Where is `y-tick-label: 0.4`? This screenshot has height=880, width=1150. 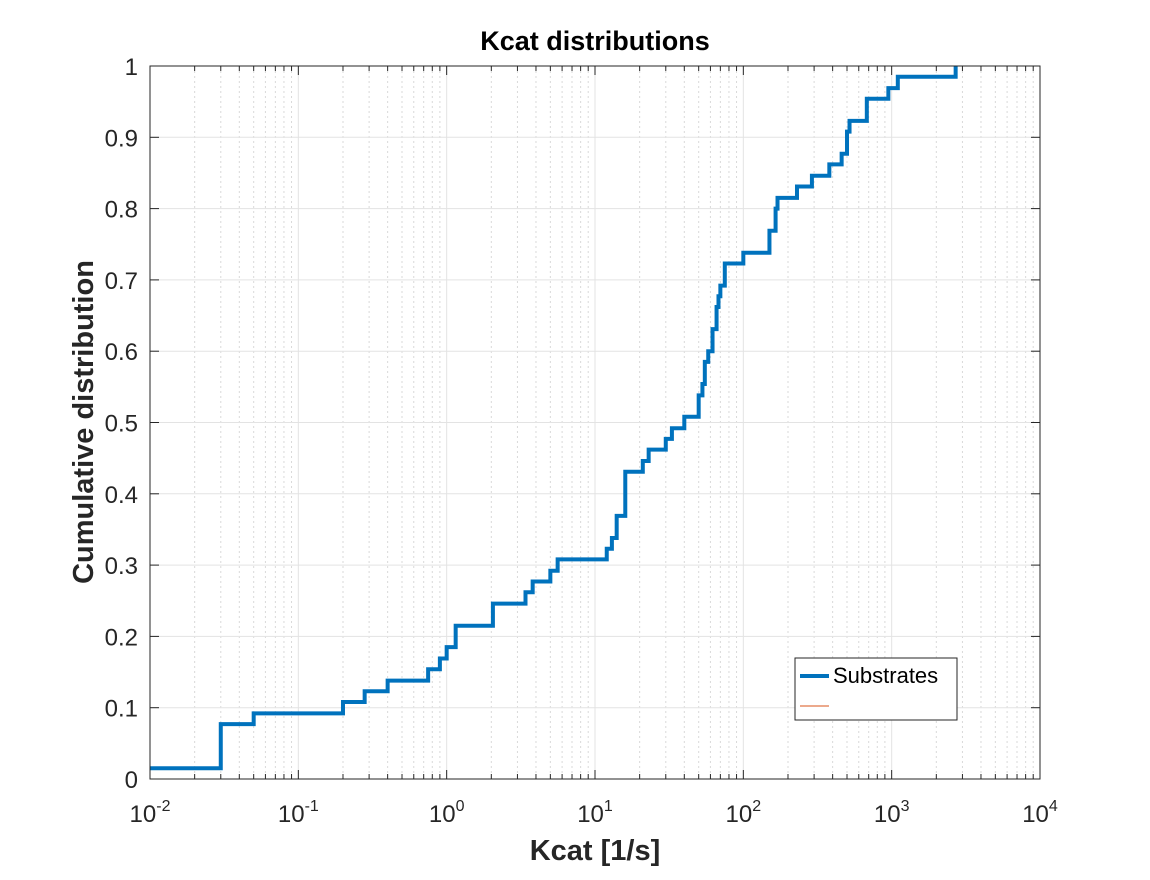
y-tick-label: 0.4 is located at coordinates (121, 495).